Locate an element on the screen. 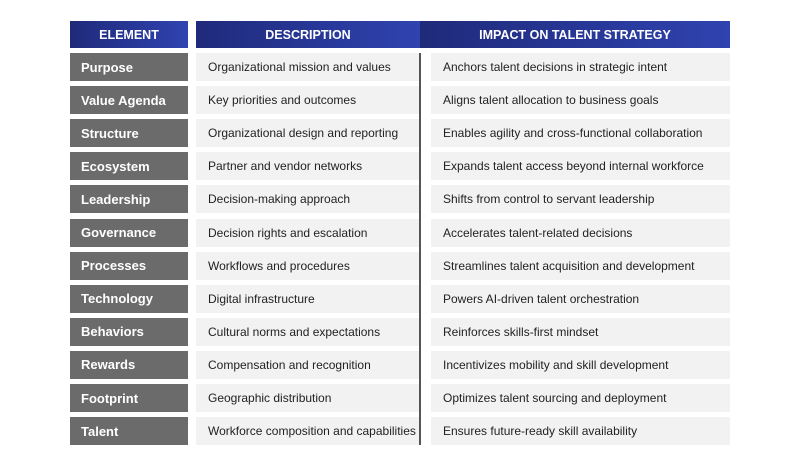 The width and height of the screenshot is (800, 466). element-cell: Purpose is located at coordinates (129, 67).